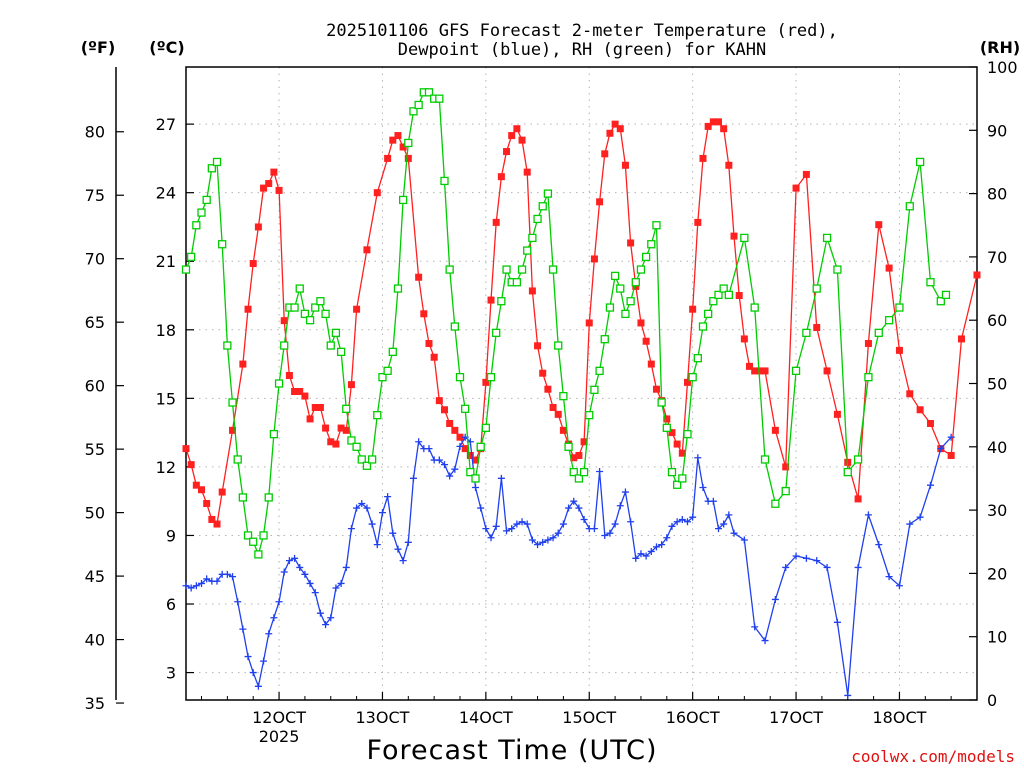  I want to click on rh-unit-label: (RH), so click(1000, 47).